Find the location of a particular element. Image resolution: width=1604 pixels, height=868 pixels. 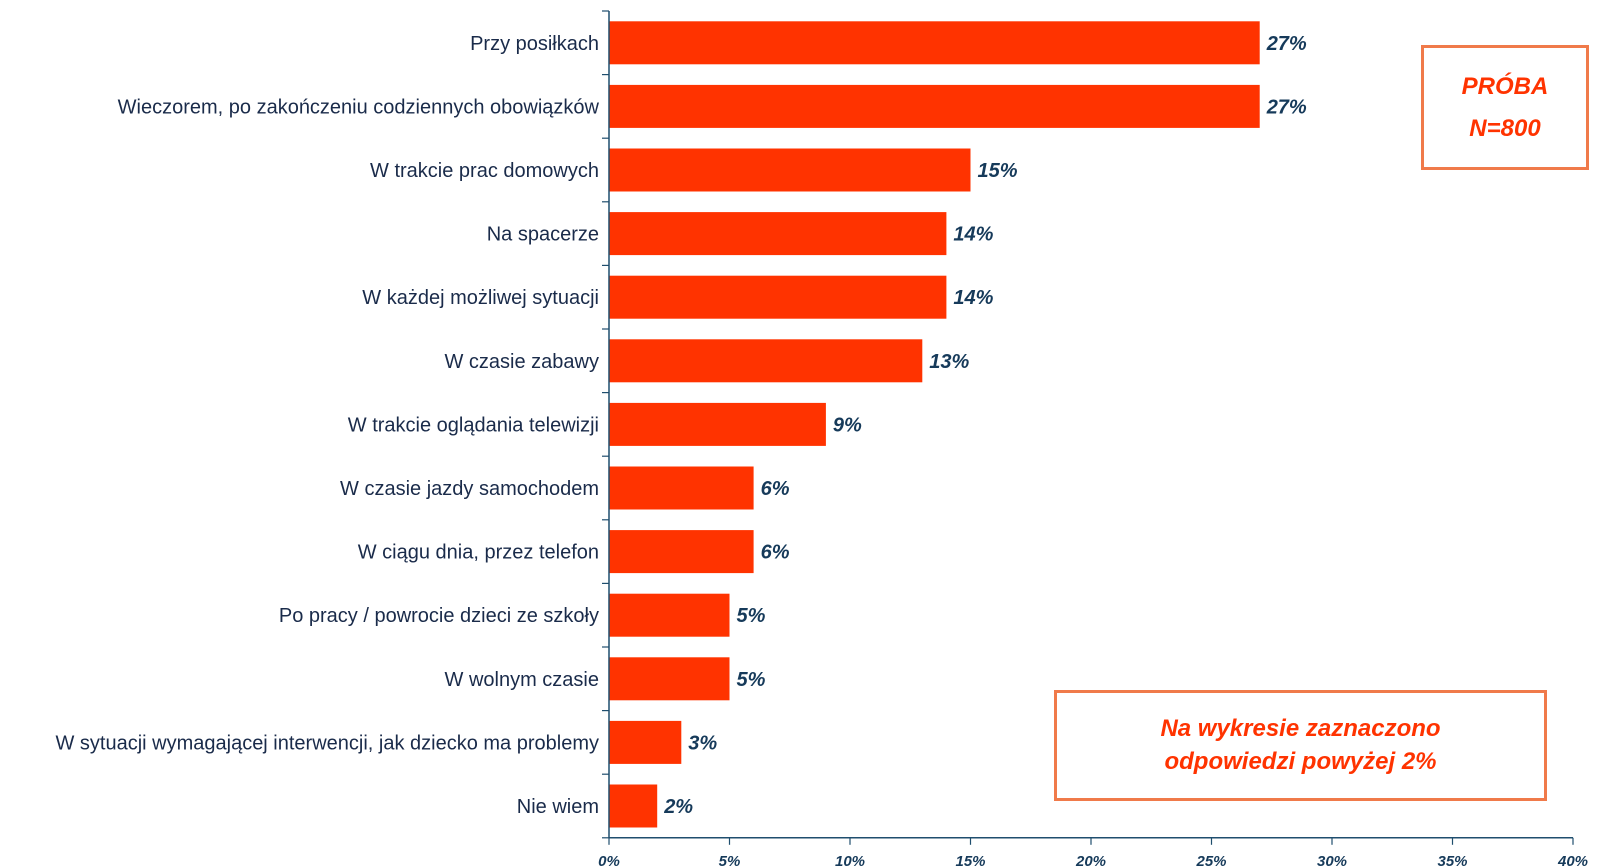

category-label: W czasie jazdy samochodem is located at coordinates (469, 489).